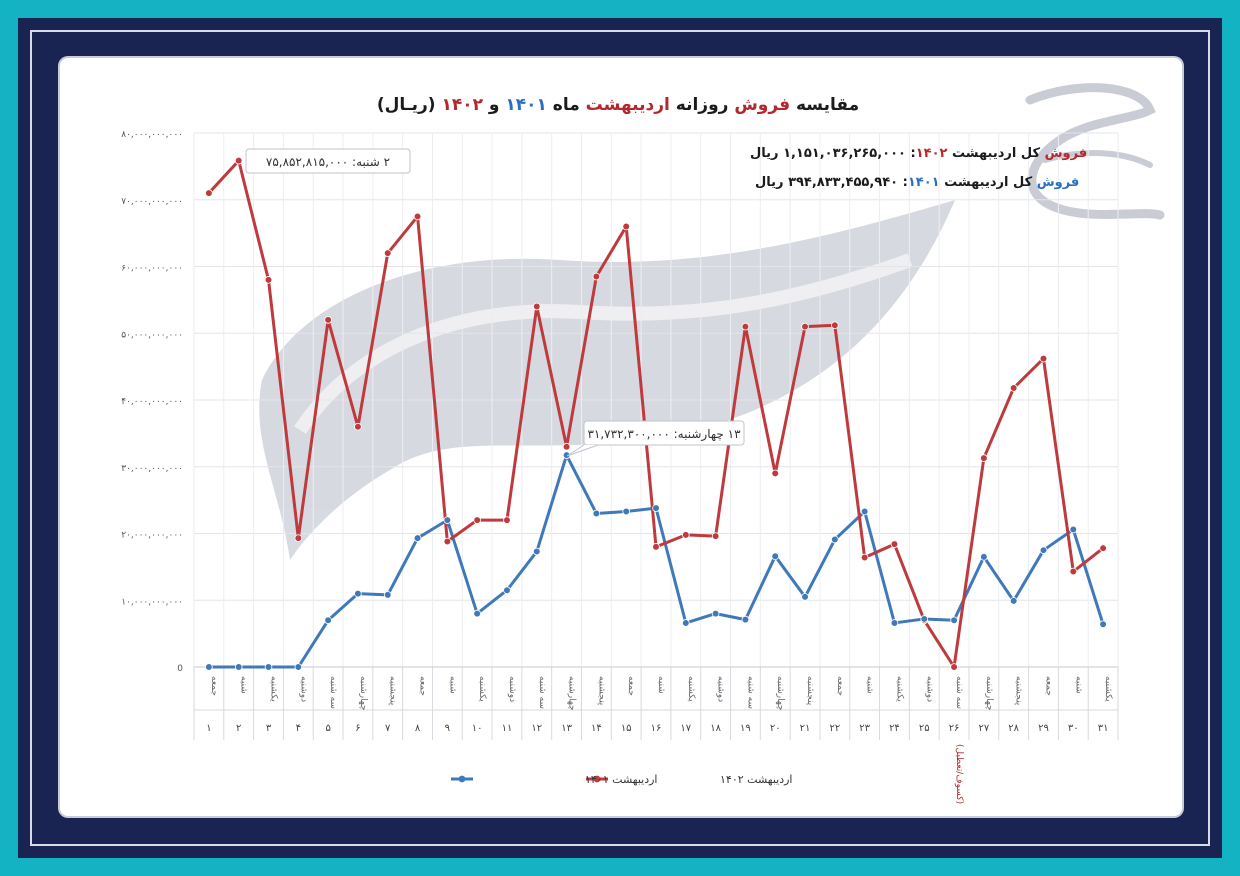 Image resolution: width=1240 pixels, height=876 pixels. What do you see at coordinates (894, 728) in the screenshot?
I see `x-tick-daynumber: ۲۴` at bounding box center [894, 728].